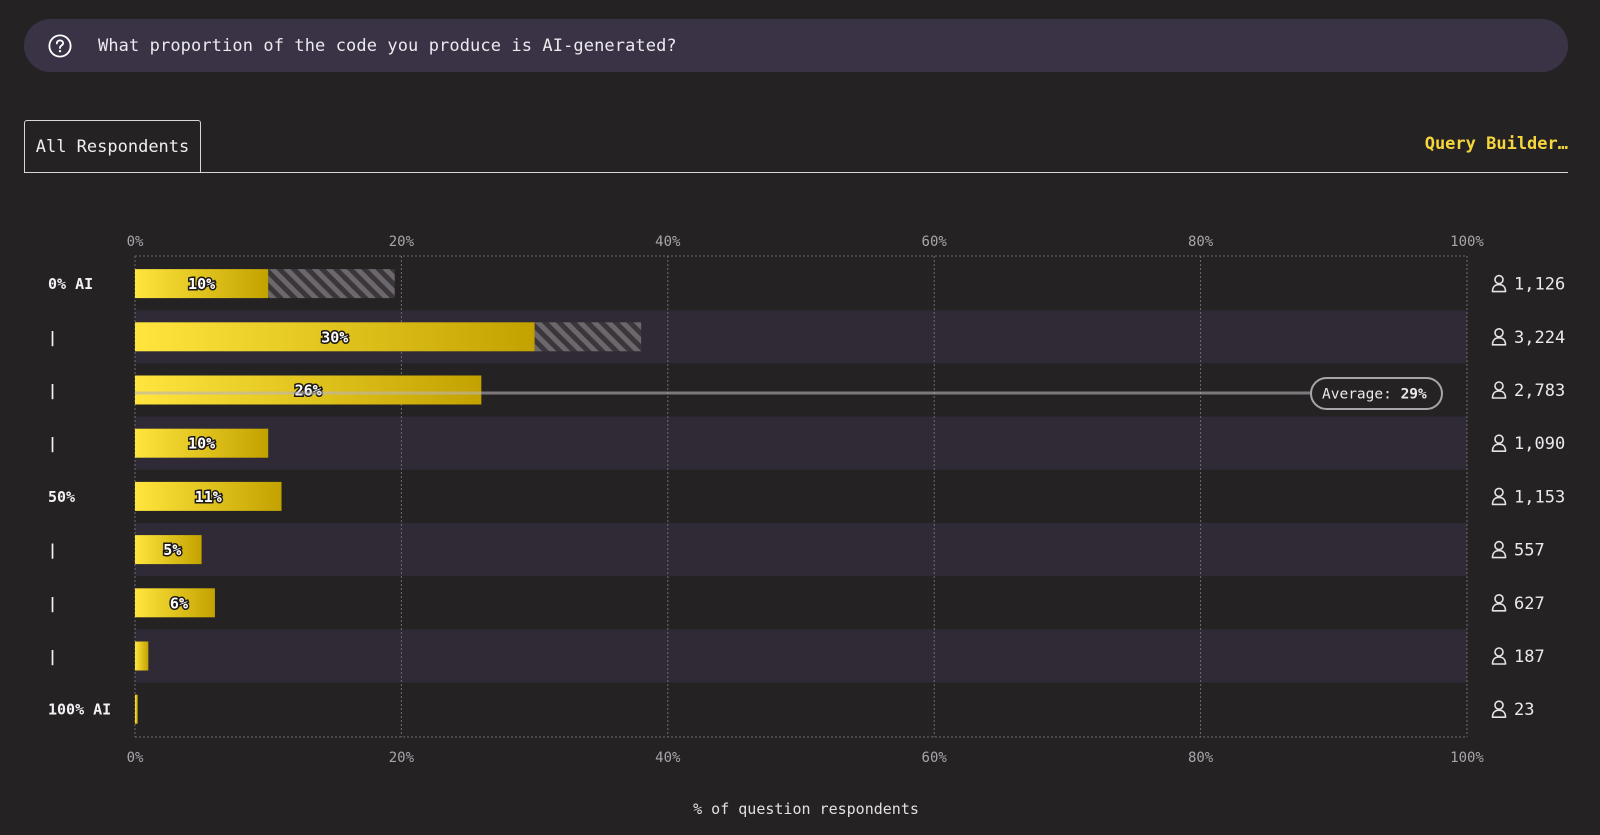 The width and height of the screenshot is (1600, 835). I want to click on respondent-count: 557, so click(1529, 551).